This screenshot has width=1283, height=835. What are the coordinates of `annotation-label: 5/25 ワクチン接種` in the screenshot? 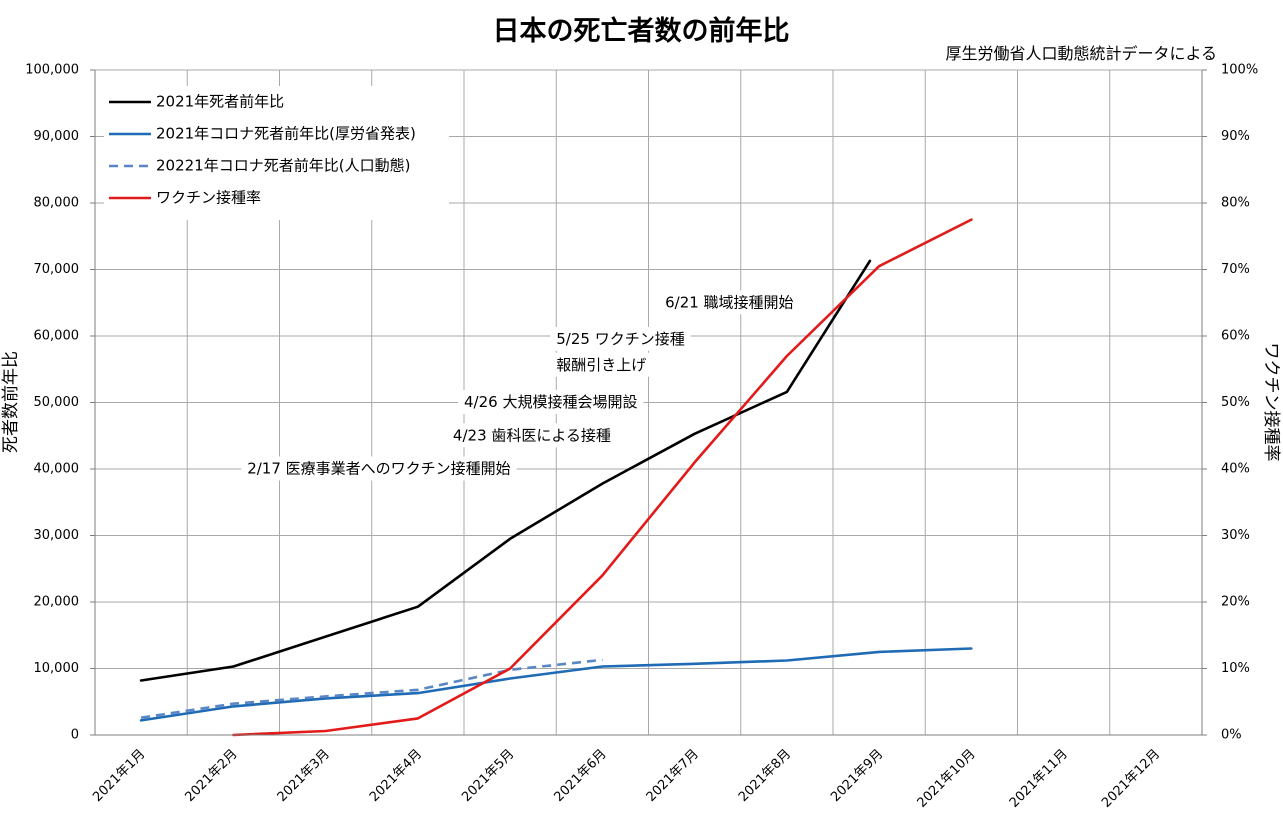 It's located at (620, 339).